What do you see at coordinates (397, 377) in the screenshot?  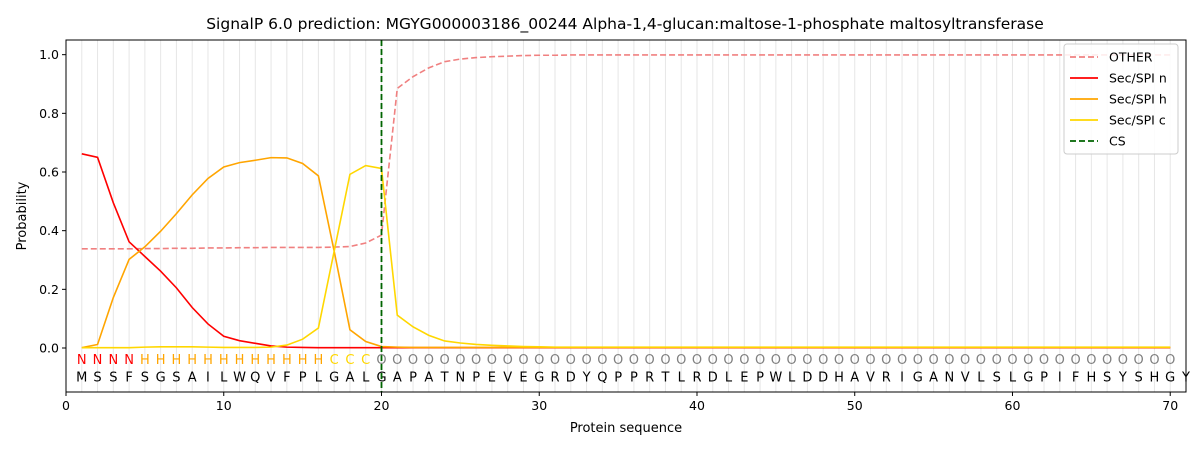 I see `residue-label: A` at bounding box center [397, 377].